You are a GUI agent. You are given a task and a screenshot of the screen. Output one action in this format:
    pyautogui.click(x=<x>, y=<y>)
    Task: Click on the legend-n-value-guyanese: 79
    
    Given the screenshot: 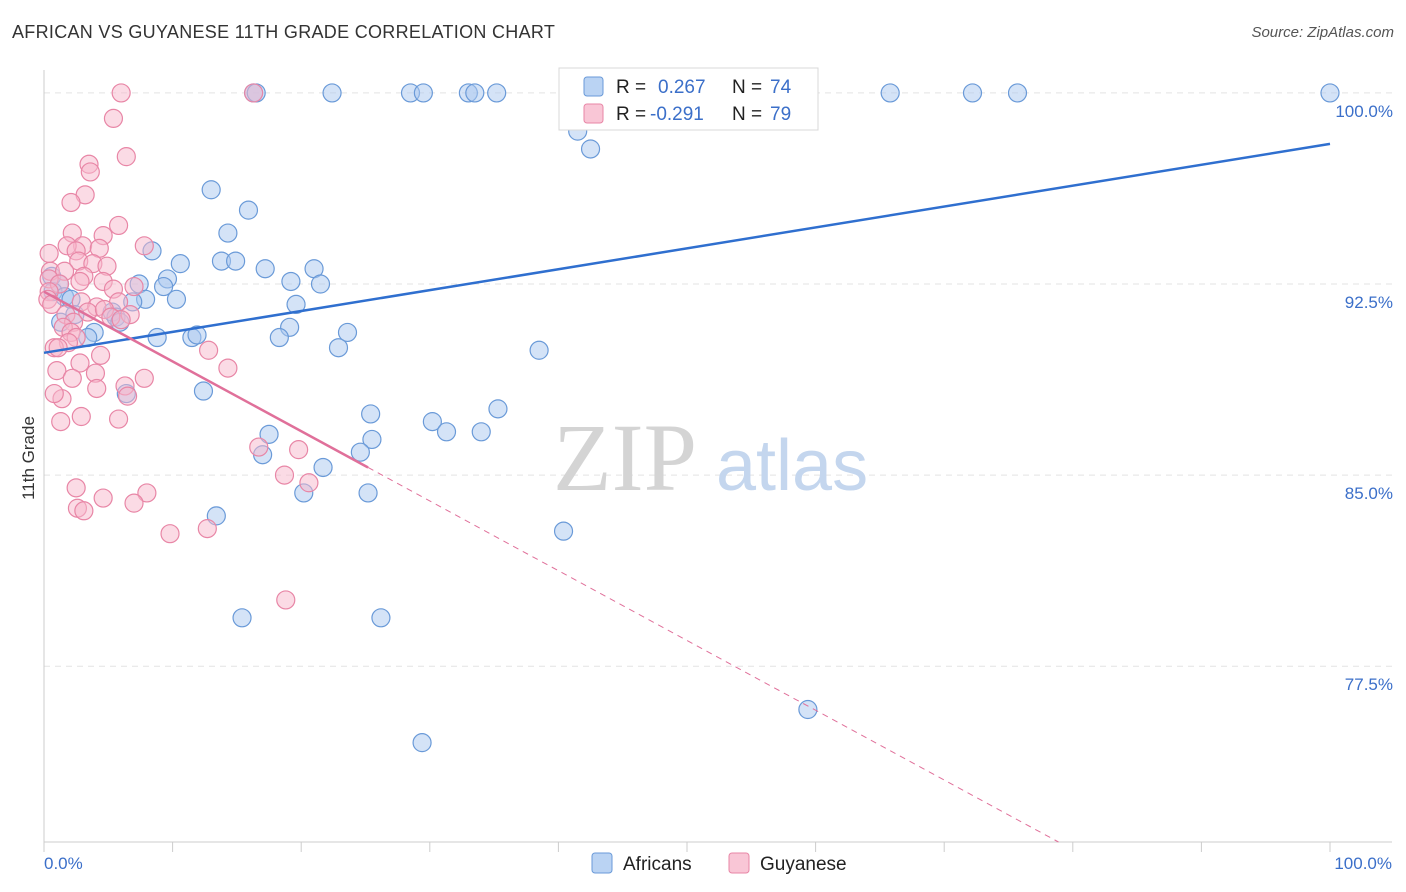 What is the action you would take?
    pyautogui.click(x=780, y=114)
    